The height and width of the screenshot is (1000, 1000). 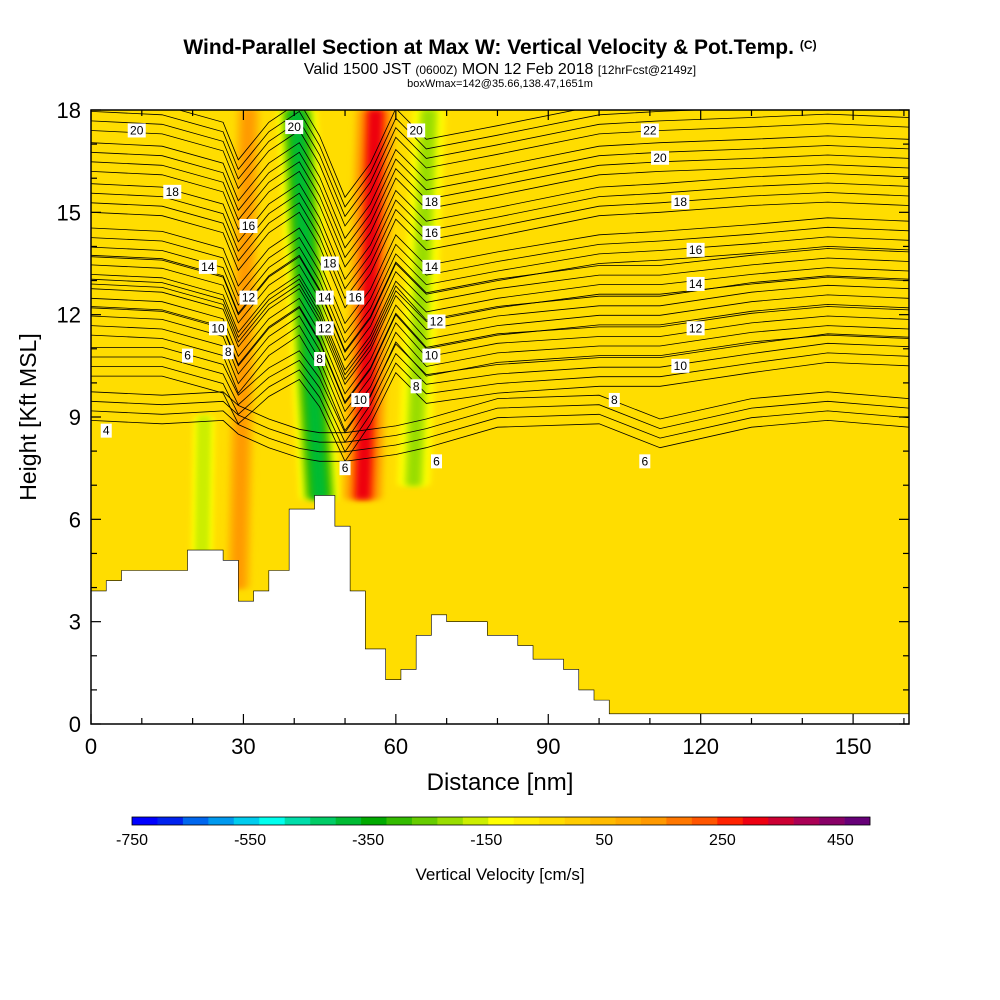 What do you see at coordinates (499, 874) in the screenshot?
I see `colorbar-label: Vertical Velocity [cm/s]` at bounding box center [499, 874].